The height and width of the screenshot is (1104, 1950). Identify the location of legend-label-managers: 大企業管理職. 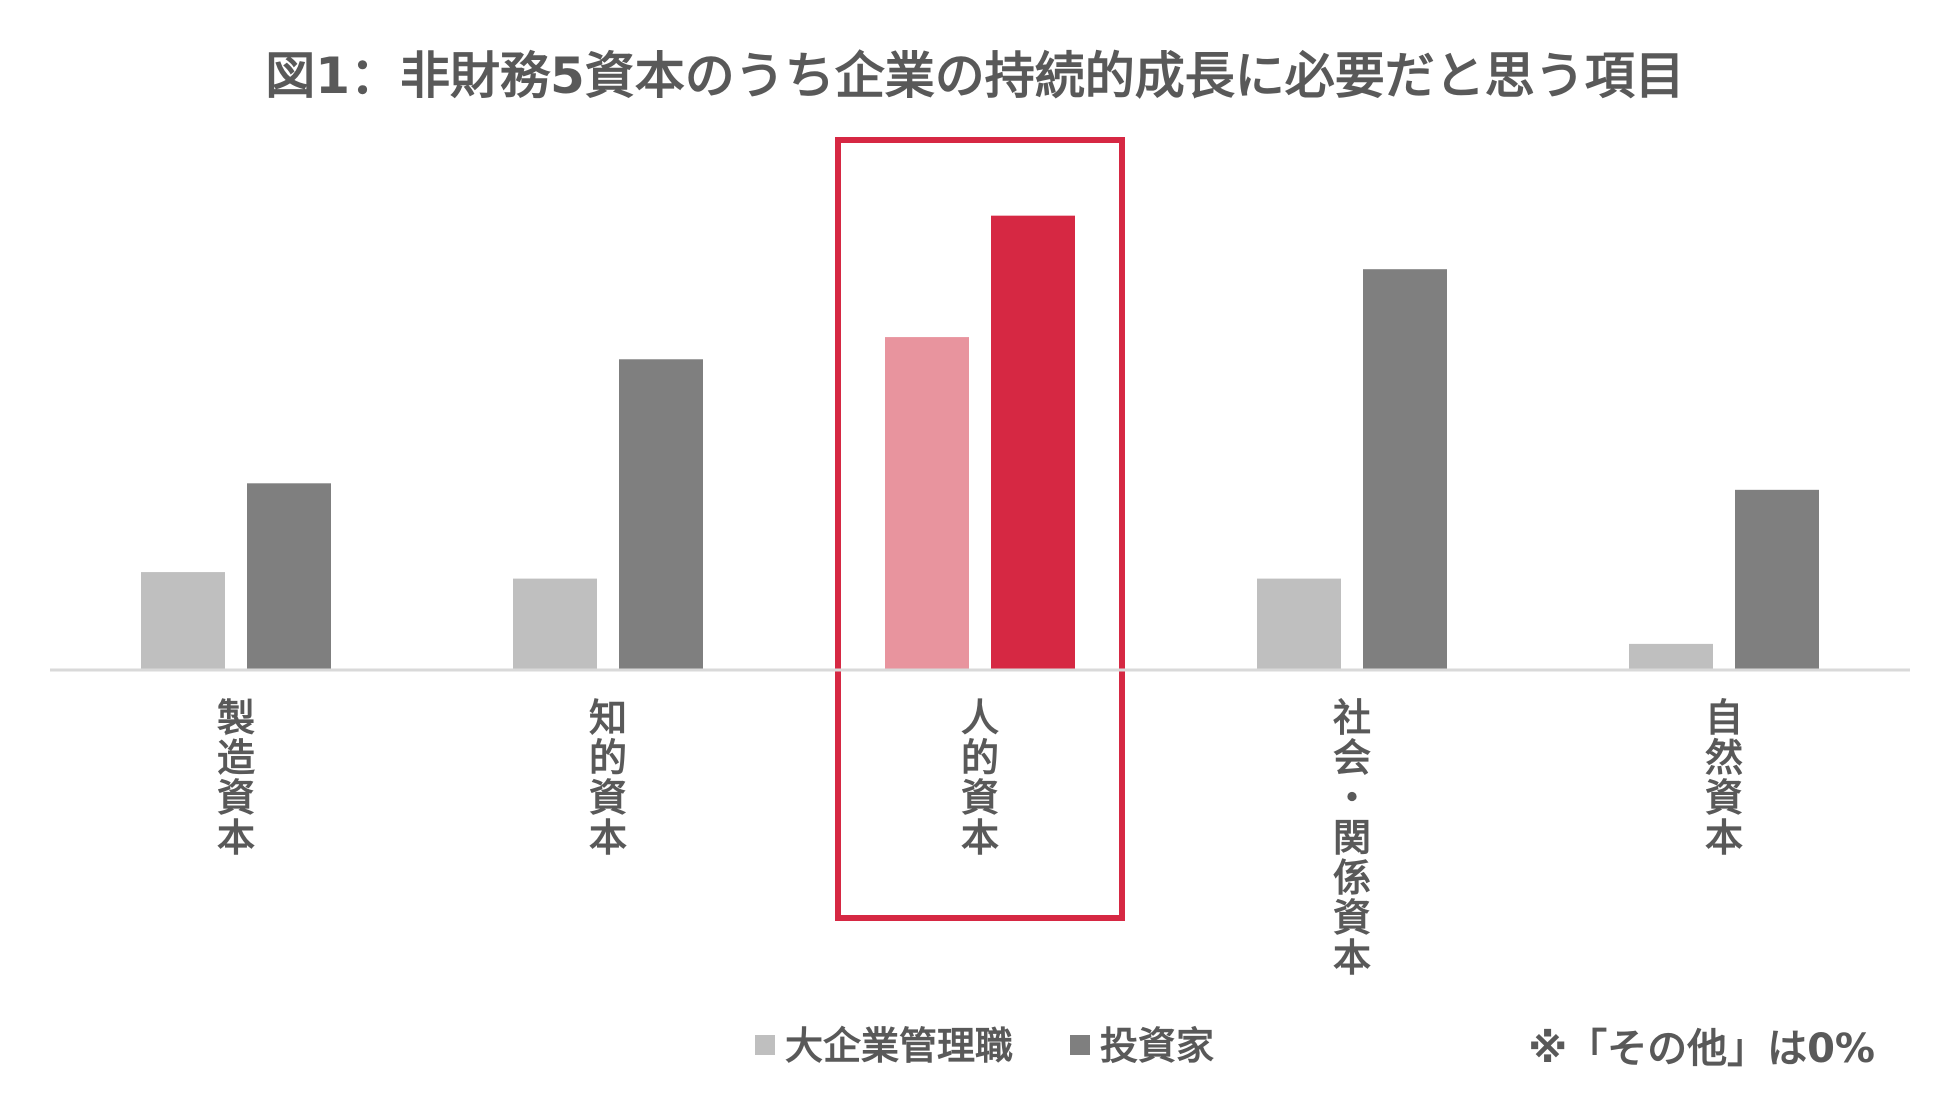
(899, 1046).